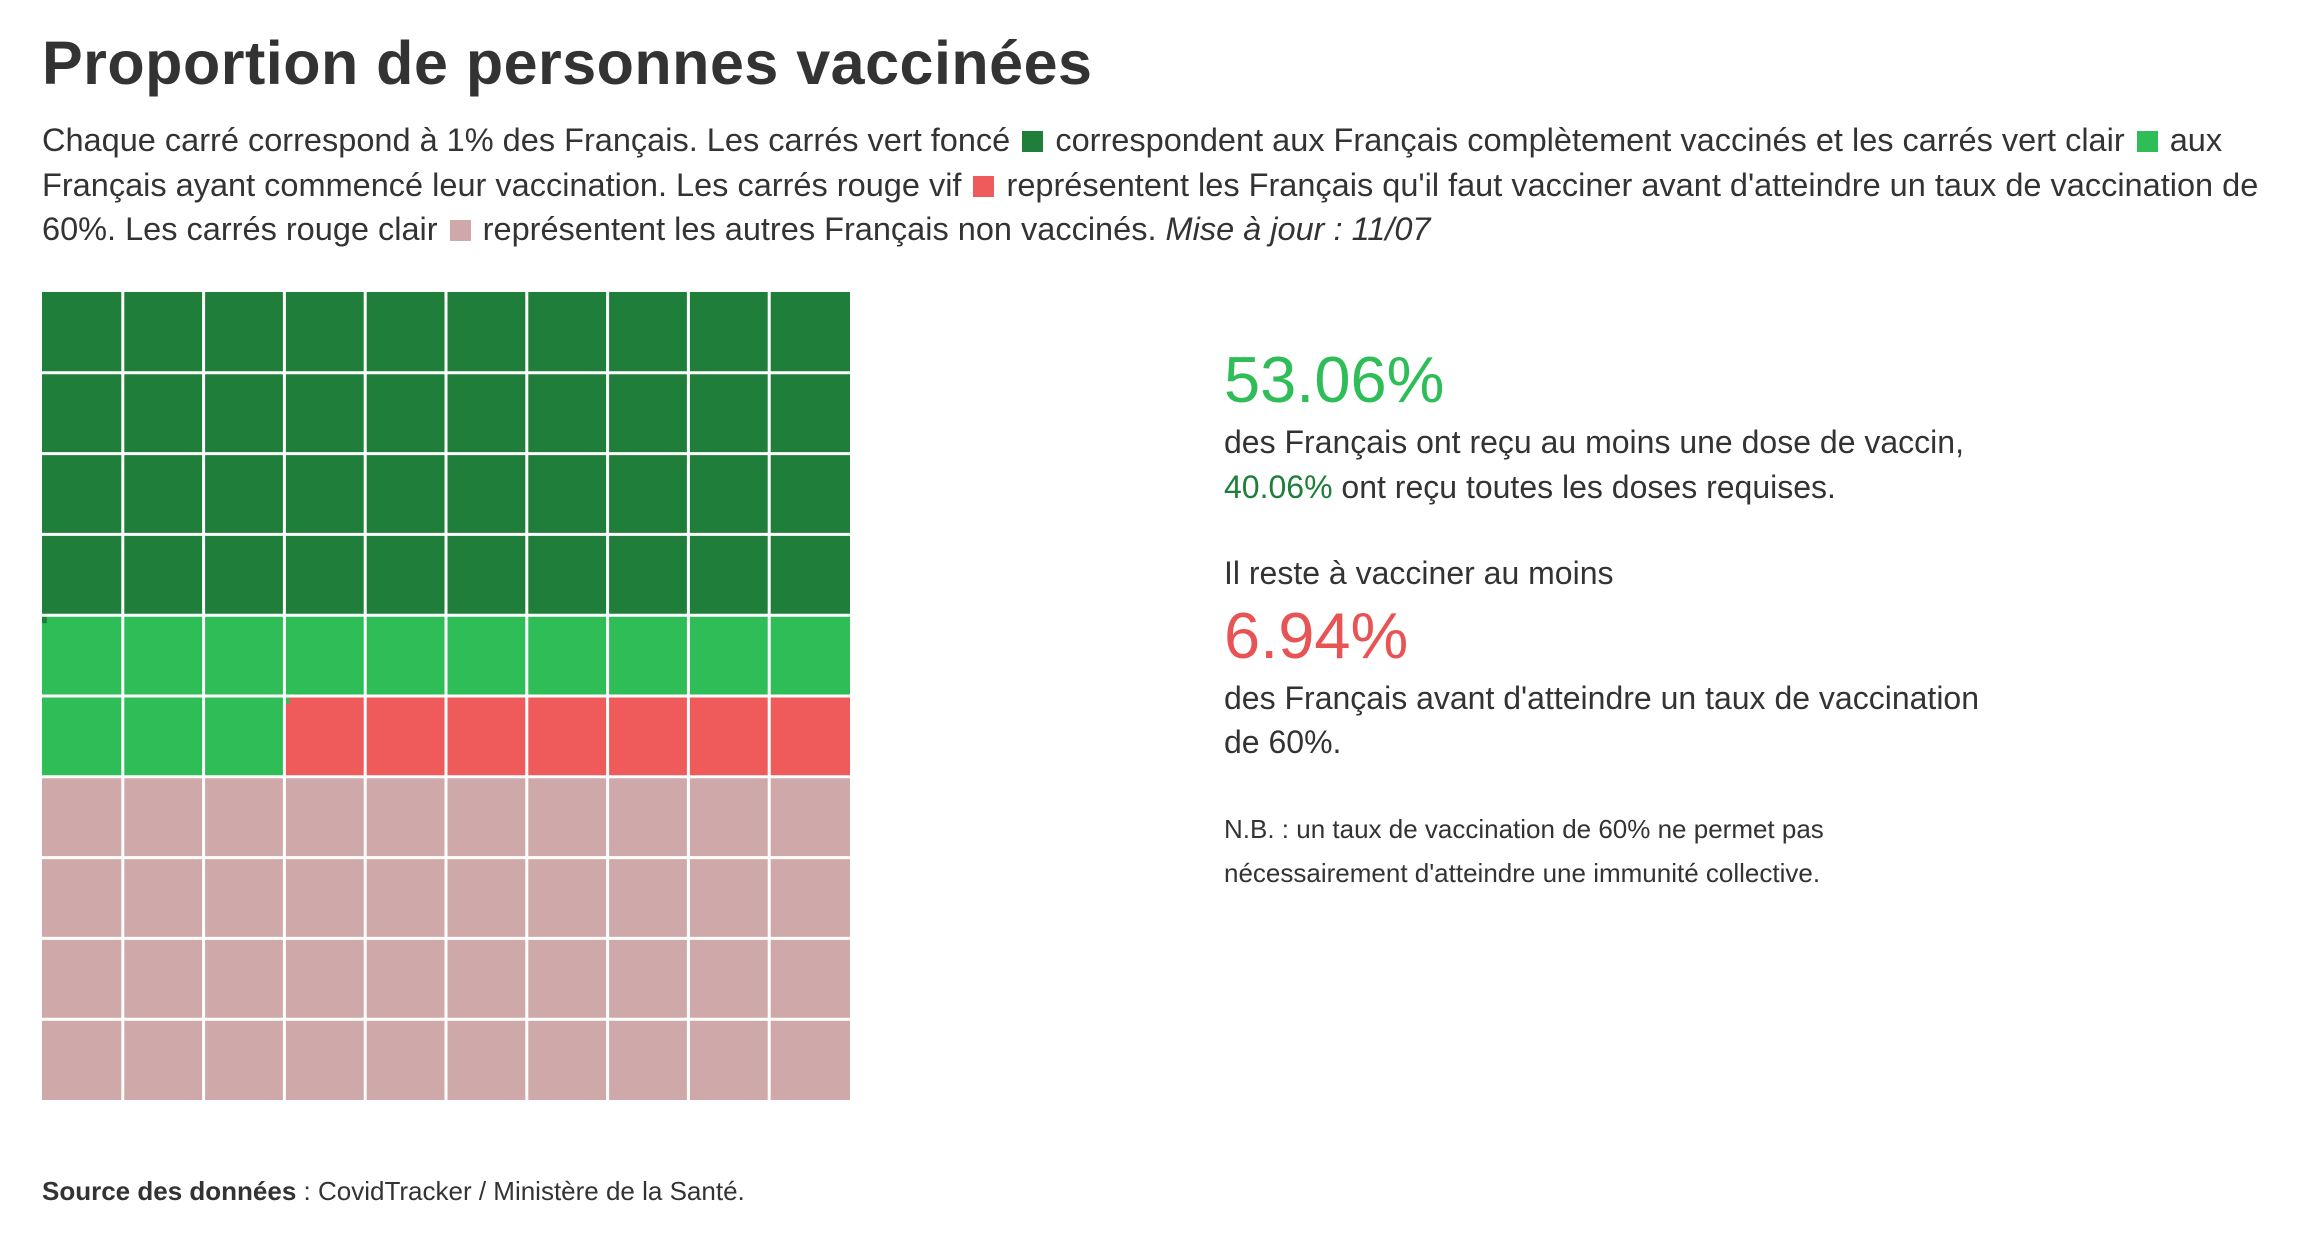 The width and height of the screenshot is (2324, 1242). What do you see at coordinates (1278, 486) in the screenshot?
I see `fully-vaccinated-value: 40.06%` at bounding box center [1278, 486].